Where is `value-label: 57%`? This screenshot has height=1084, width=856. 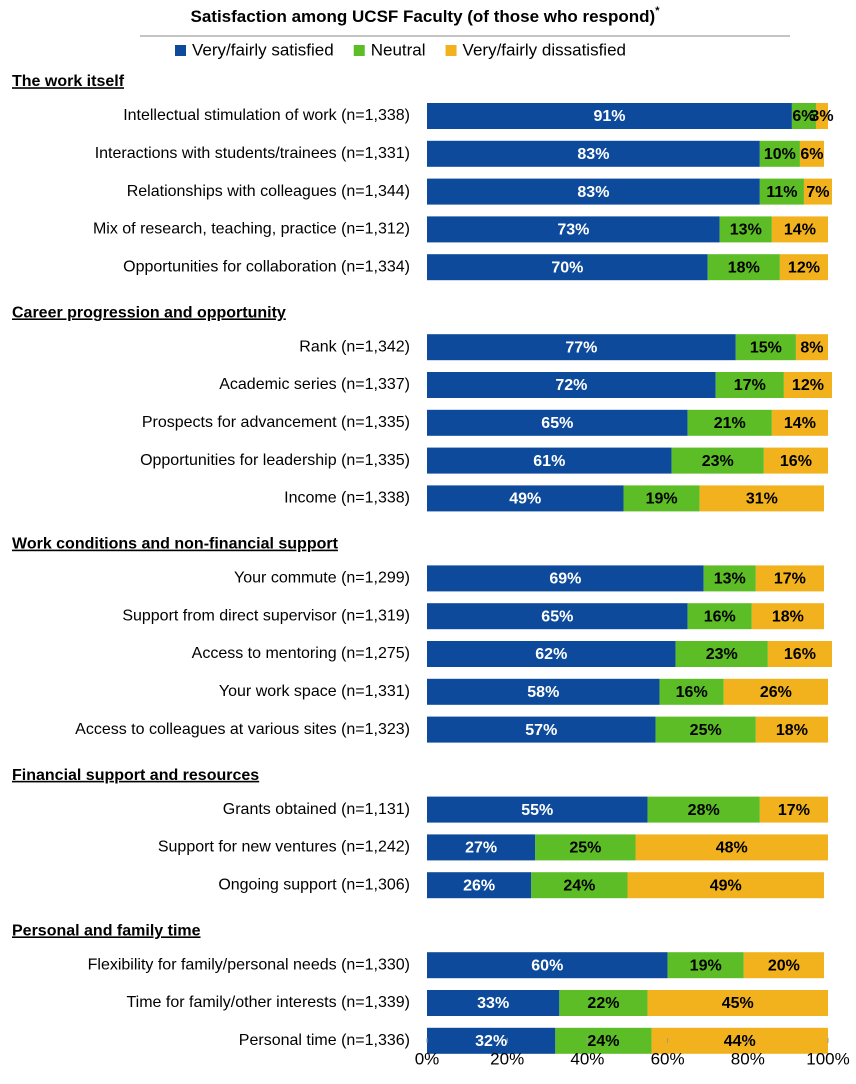 value-label: 57% is located at coordinates (541, 730).